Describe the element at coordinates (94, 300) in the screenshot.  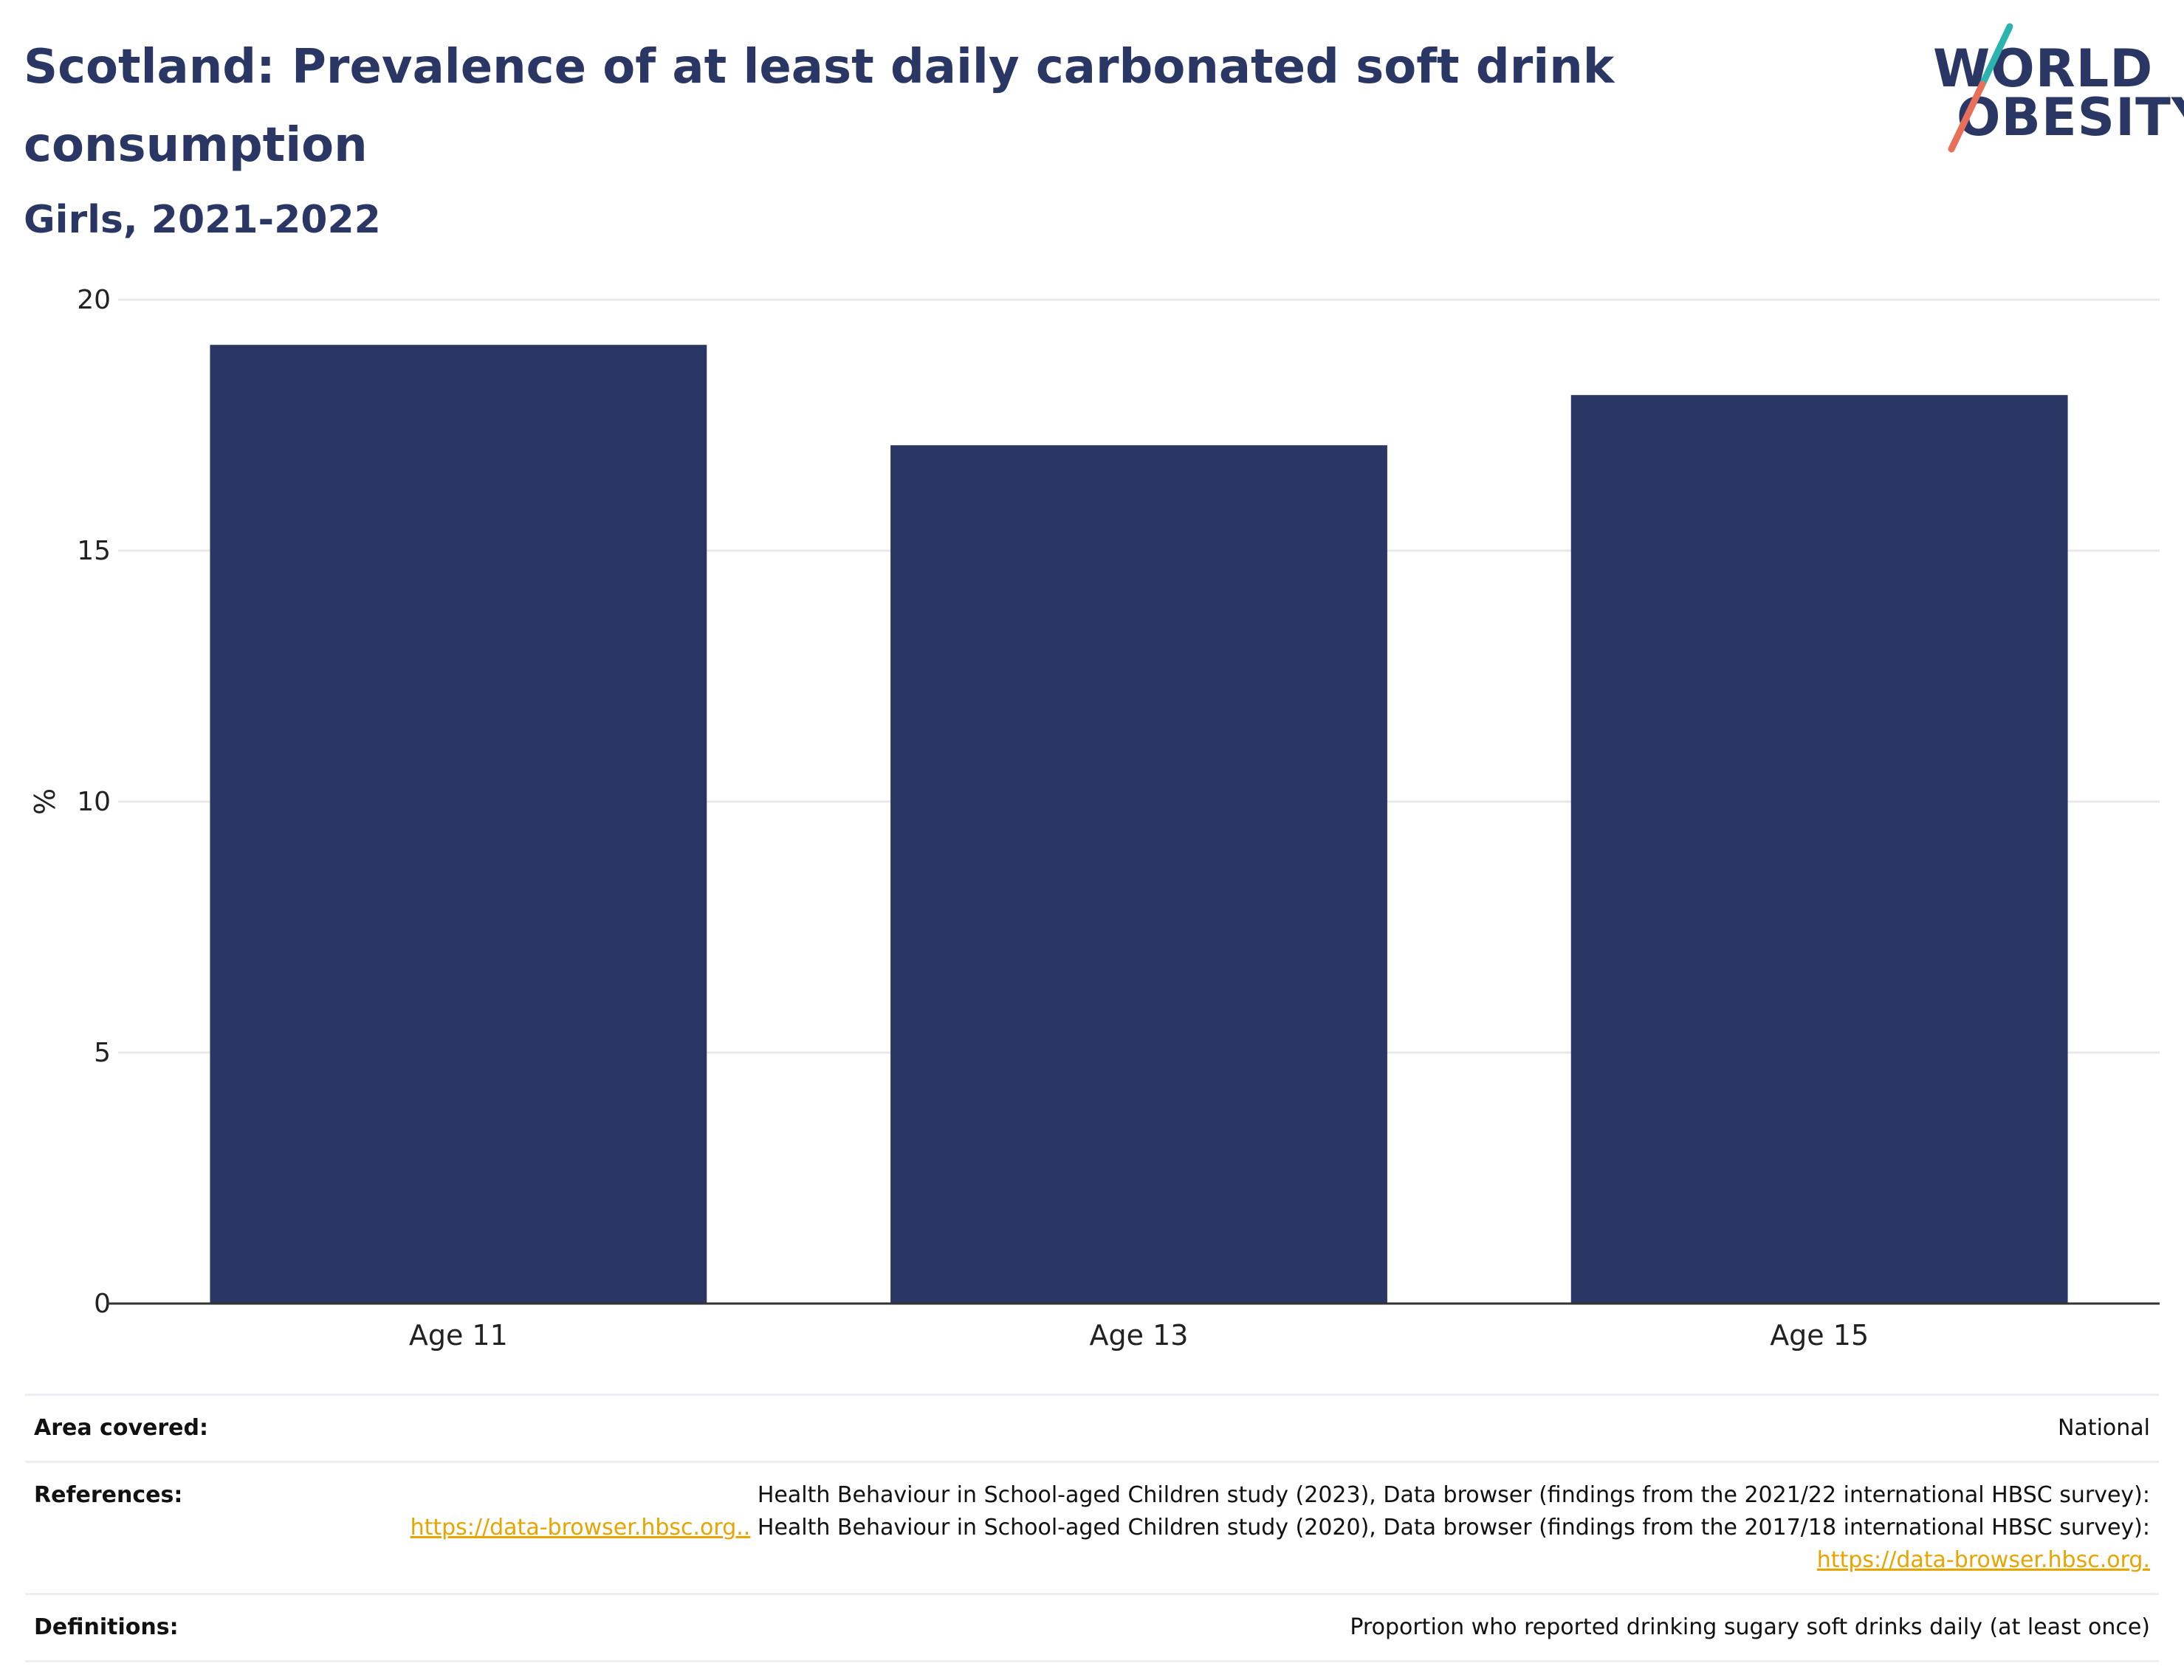
I see `y-tick-label: 20` at that location.